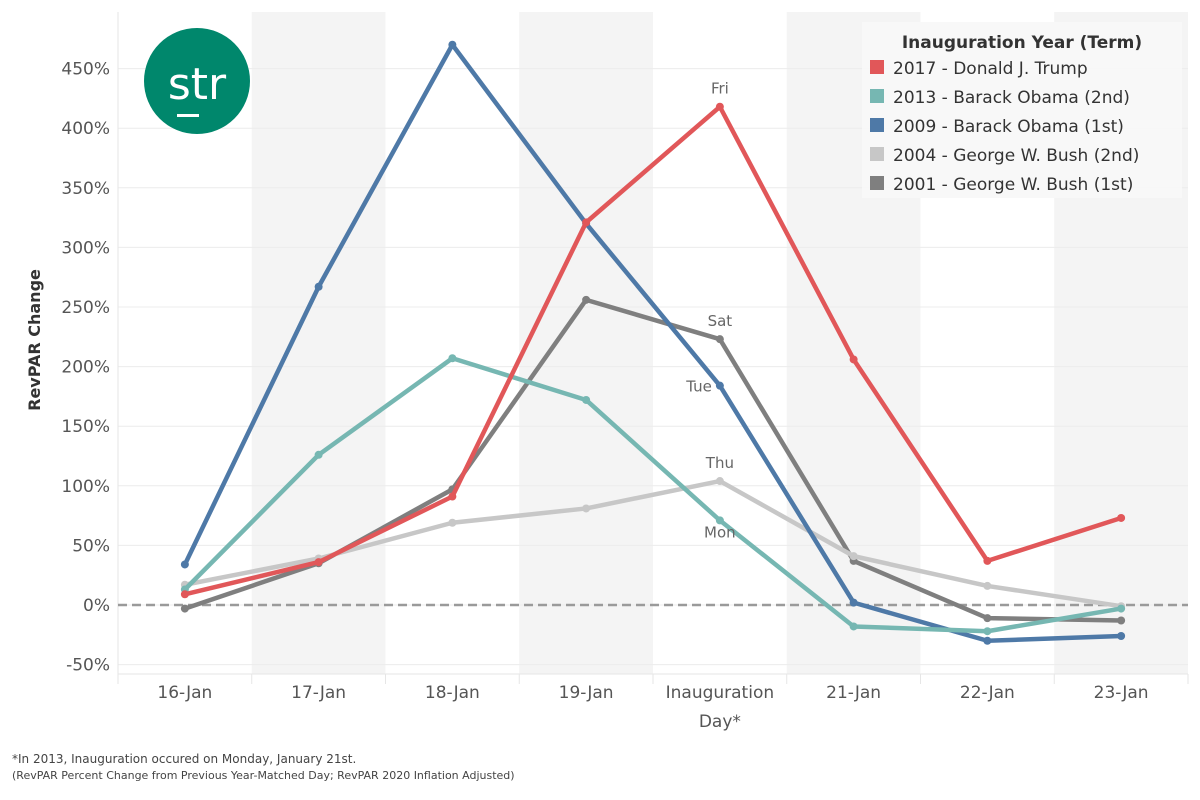  I want to click on x-tick-label: 23-Jan, so click(1121, 693).